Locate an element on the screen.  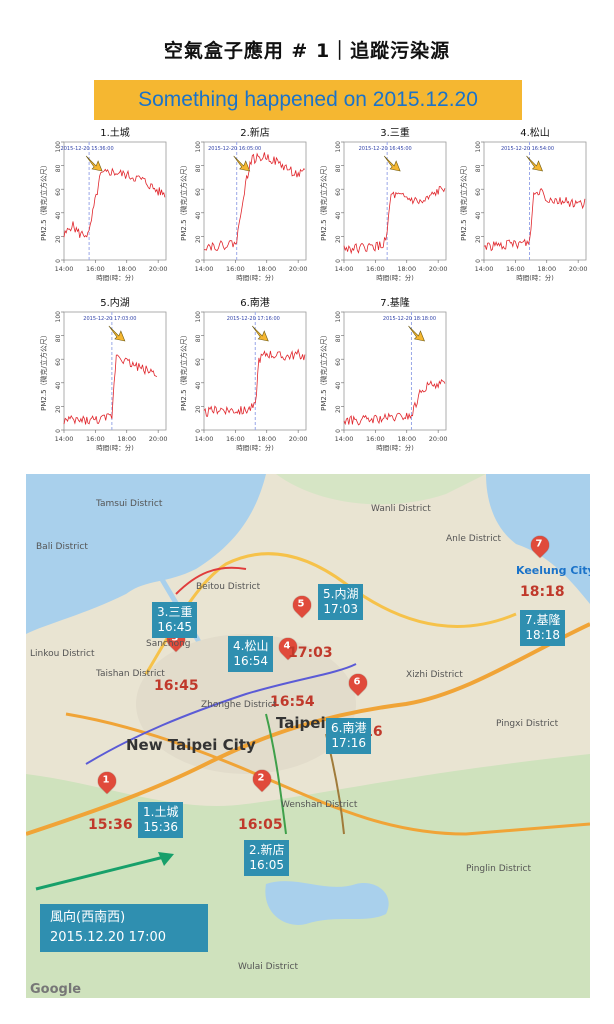
map-station-time: 18:18 is located at coordinates (542, 592).